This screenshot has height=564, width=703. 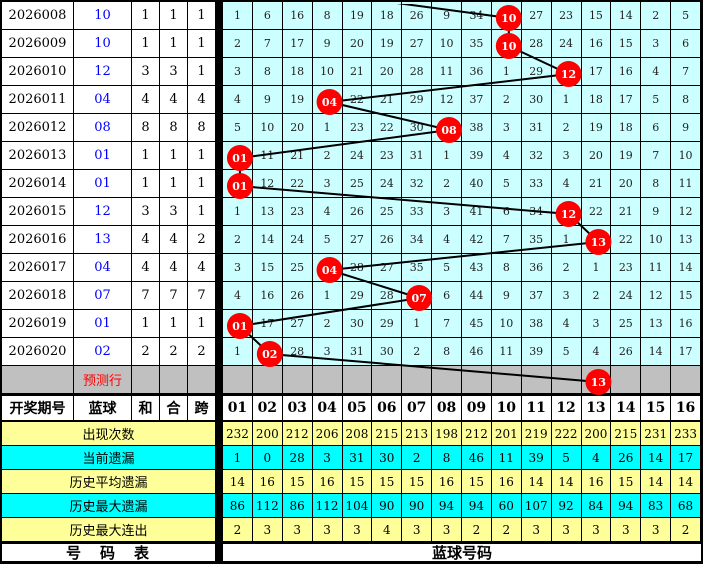 What do you see at coordinates (38, 212) in the screenshot?
I see `period-cell: 2026015` at bounding box center [38, 212].